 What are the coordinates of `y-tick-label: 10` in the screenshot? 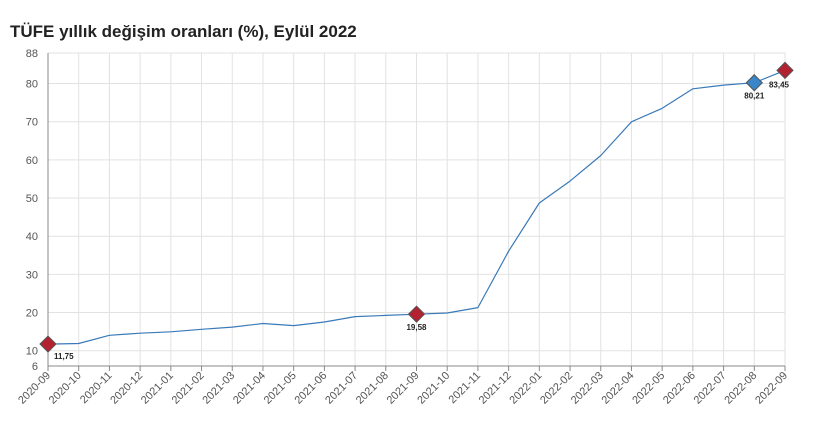 It's located at (32, 352).